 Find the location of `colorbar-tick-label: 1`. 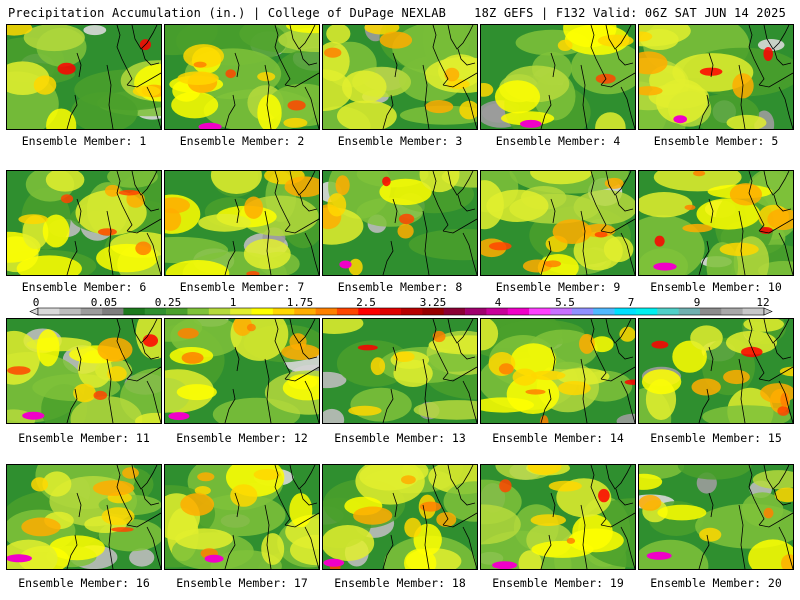

colorbar-tick-label: 1 is located at coordinates (233, 302).